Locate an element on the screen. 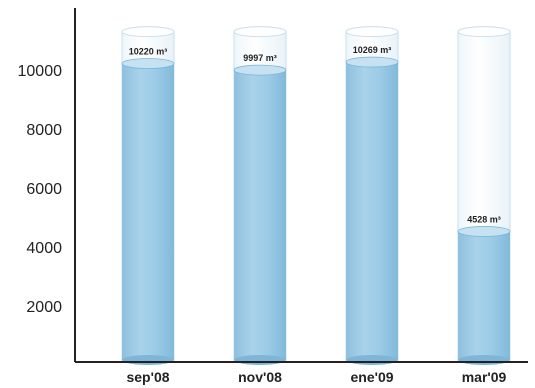  y-tick-label: 10000 is located at coordinates (40, 71).